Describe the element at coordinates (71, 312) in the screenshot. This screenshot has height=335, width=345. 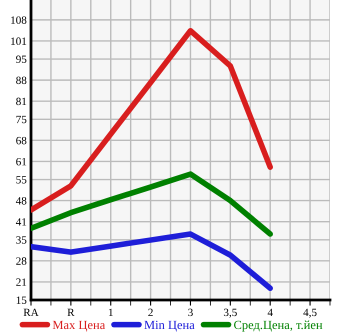
I see `x-tick-label: R` at that location.